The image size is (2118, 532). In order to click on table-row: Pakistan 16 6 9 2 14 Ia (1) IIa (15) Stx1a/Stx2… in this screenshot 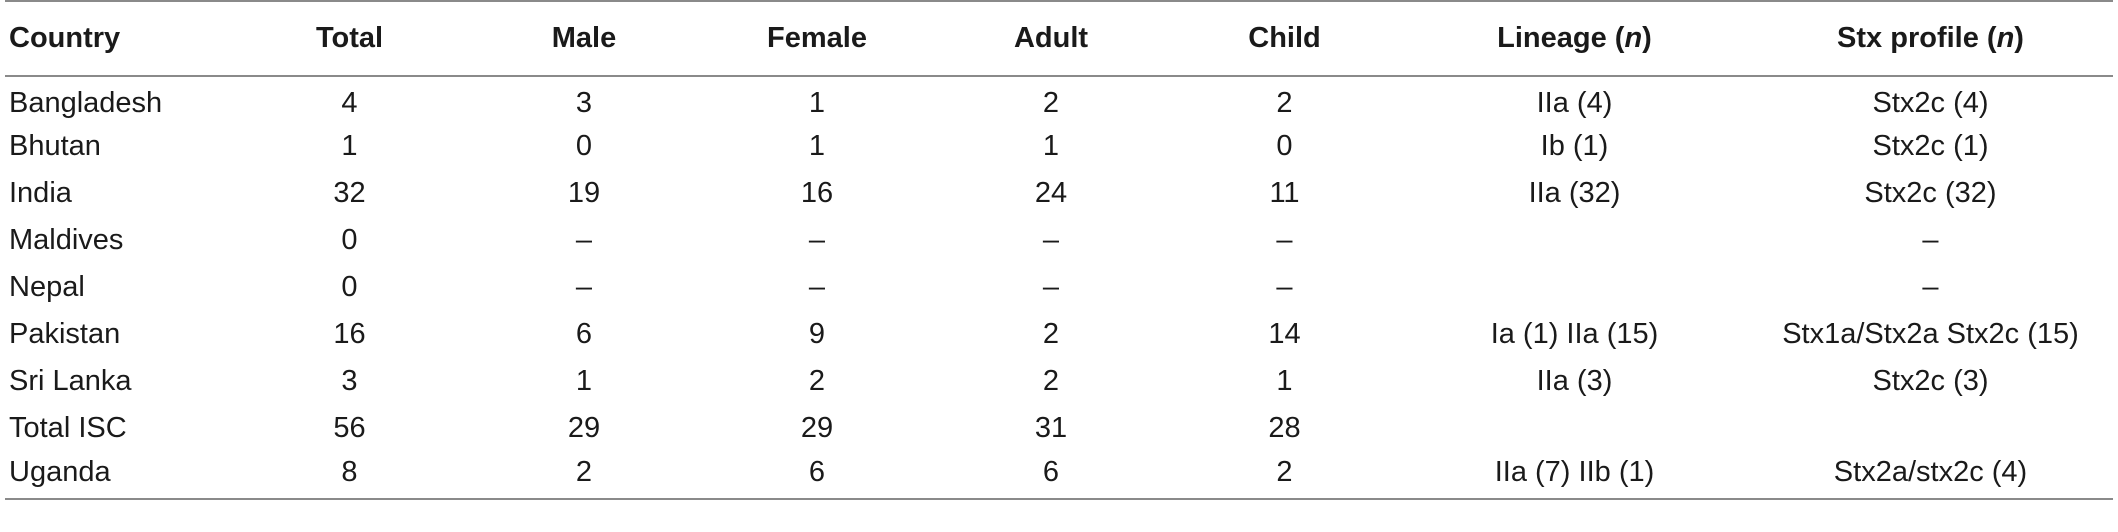, I will do `click(1059, 334)`.